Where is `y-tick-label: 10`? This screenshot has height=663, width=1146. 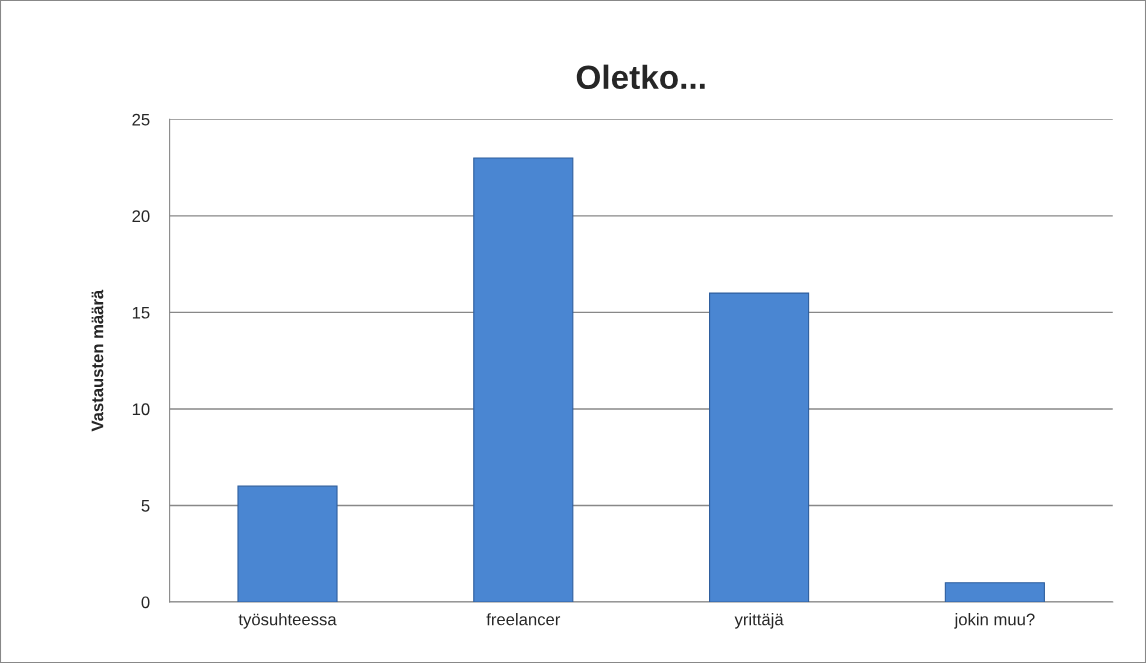 y-tick-label: 10 is located at coordinates (141, 409).